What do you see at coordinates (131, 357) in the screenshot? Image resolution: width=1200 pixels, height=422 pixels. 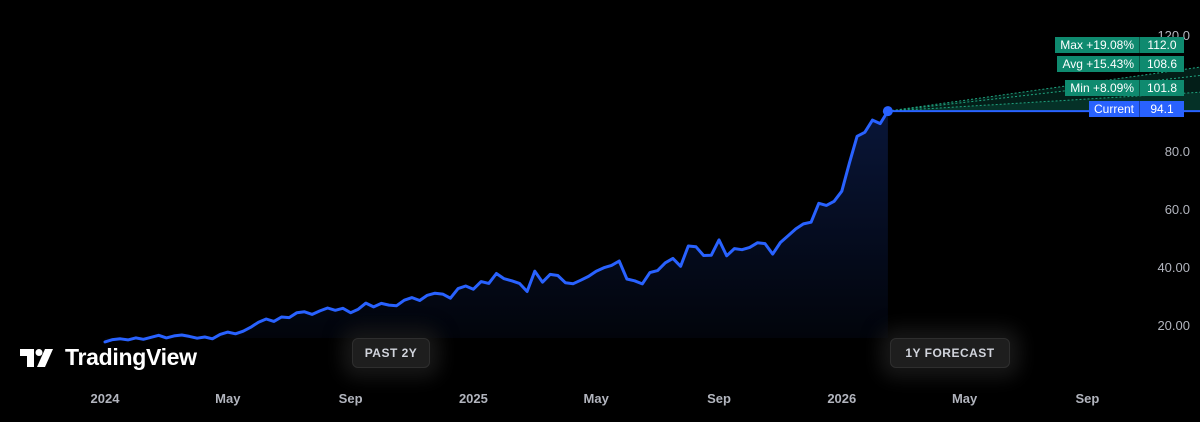 I see `tradingview-logo-text: TradingView` at bounding box center [131, 357].